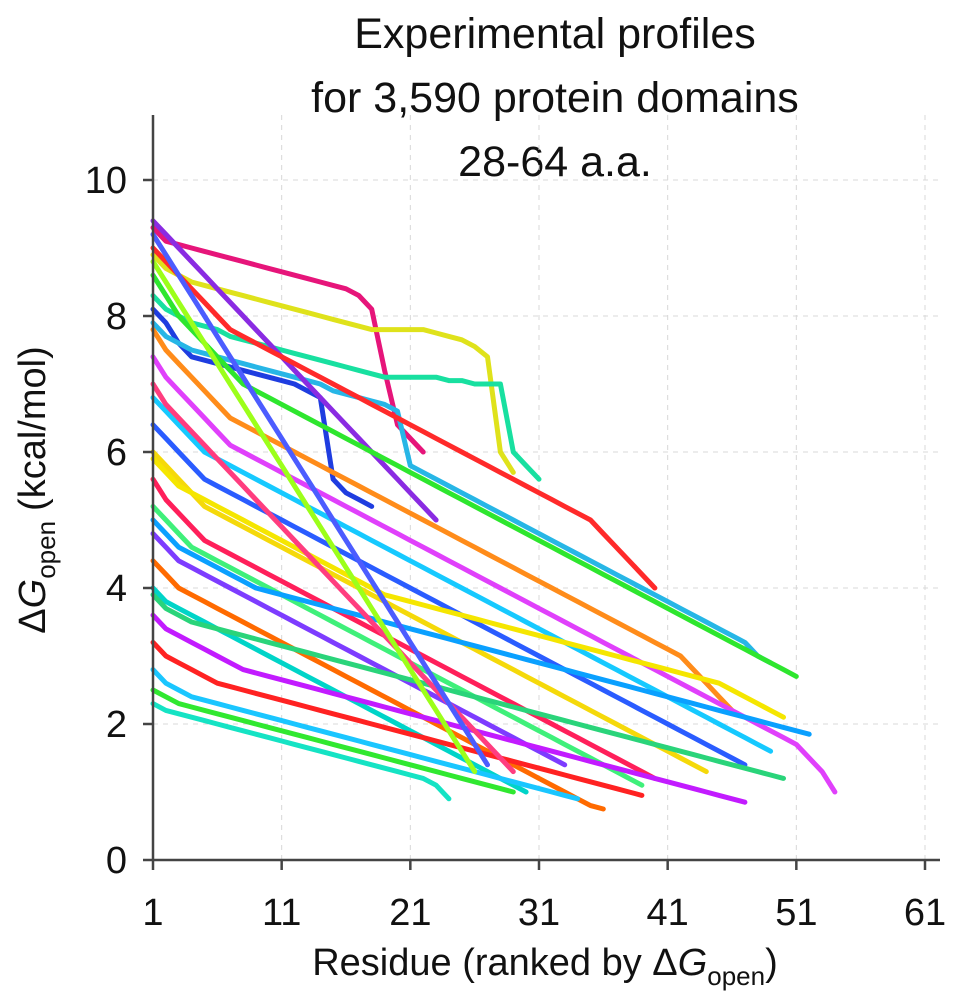 The width and height of the screenshot is (957, 1000). Describe the element at coordinates (36, 489) in the screenshot. I see `y-axis-label: ΔGopen(kcal/mol)` at that location.